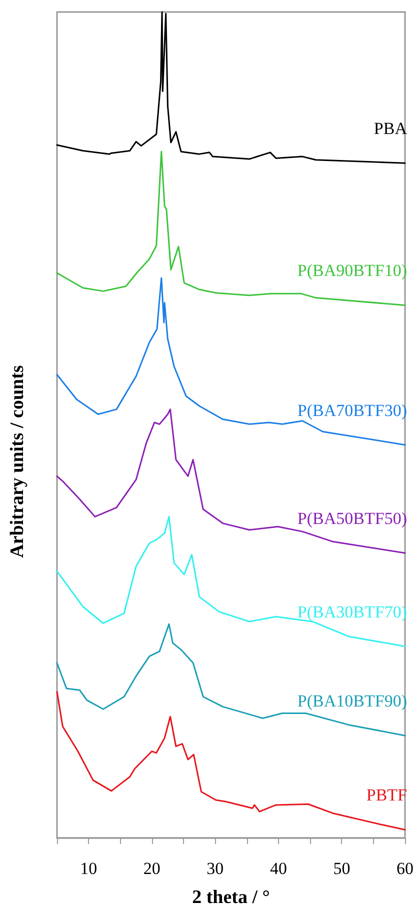 The width and height of the screenshot is (417, 923). Describe the element at coordinates (231, 897) in the screenshot. I see `x-axis-title: 2 theta / °` at that location.